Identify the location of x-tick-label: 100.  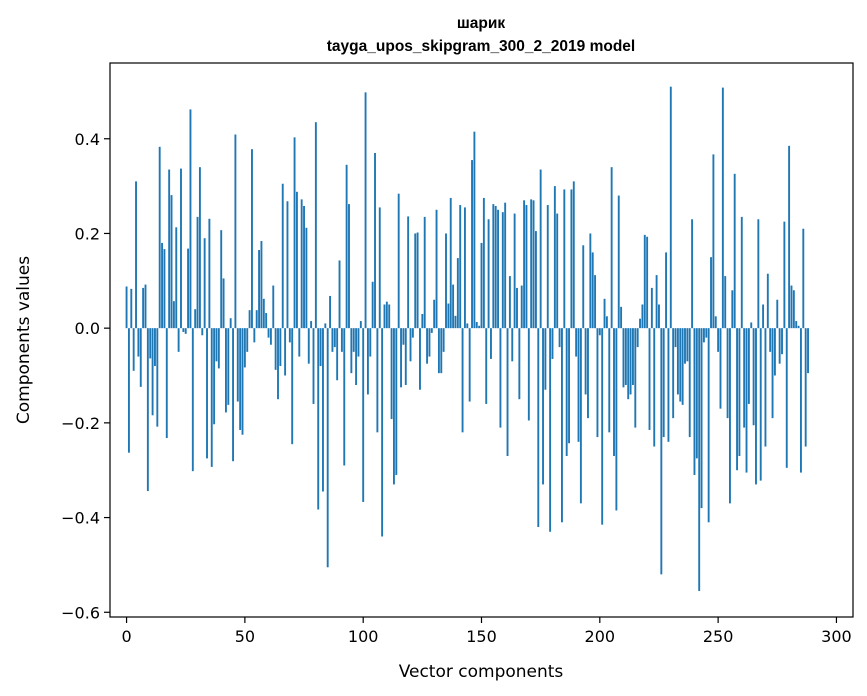
(363, 636).